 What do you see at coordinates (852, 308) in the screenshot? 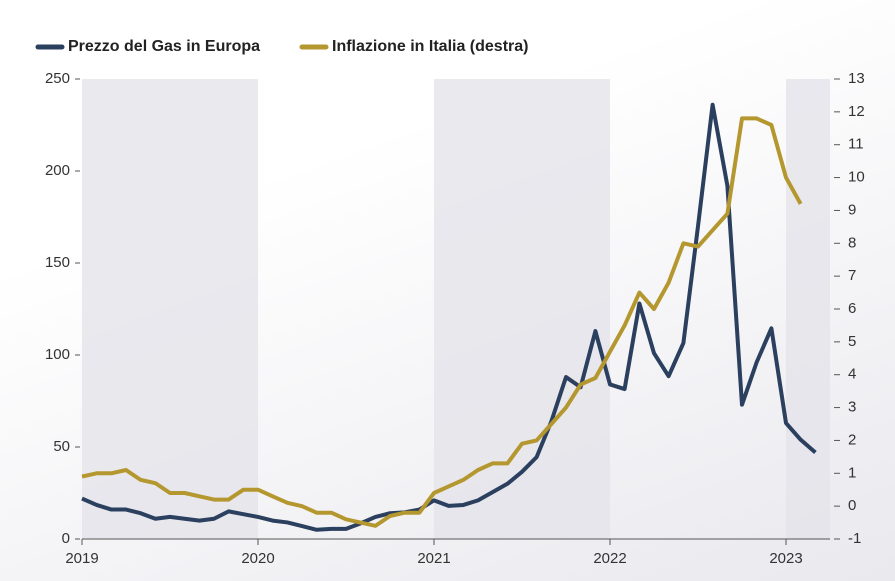
I see `y2-tick-label: 6` at bounding box center [852, 308].